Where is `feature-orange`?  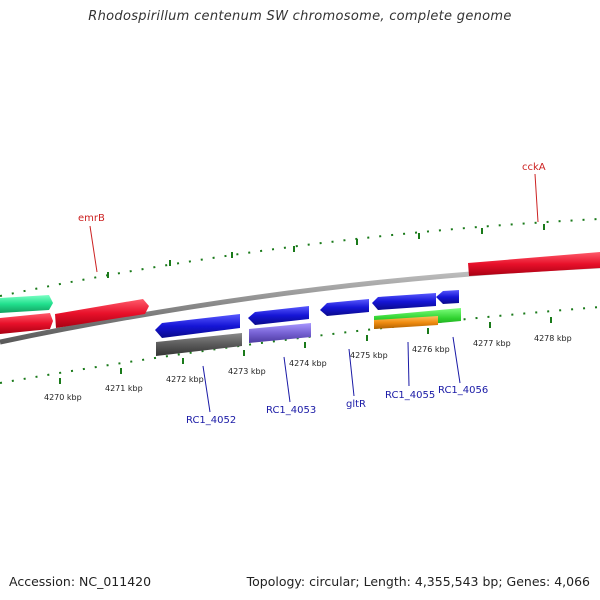
feature-orange is located at coordinates (406, 322).